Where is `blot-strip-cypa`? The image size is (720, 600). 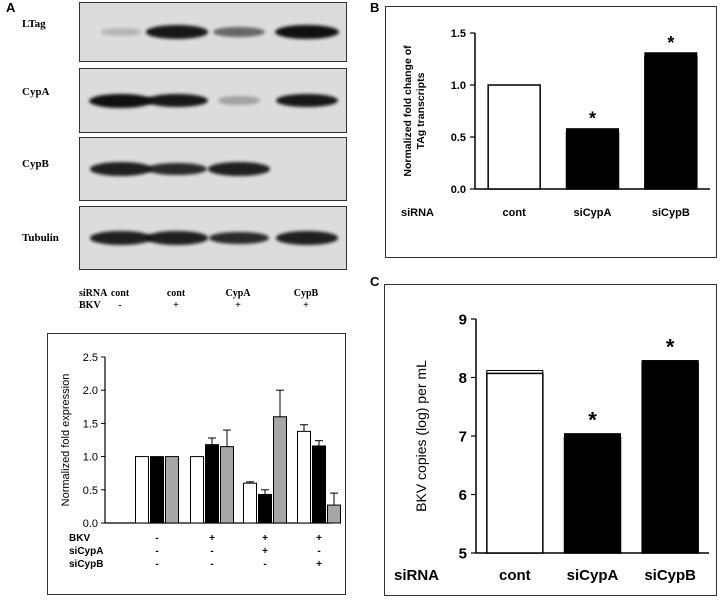 blot-strip-cypa is located at coordinates (213, 100).